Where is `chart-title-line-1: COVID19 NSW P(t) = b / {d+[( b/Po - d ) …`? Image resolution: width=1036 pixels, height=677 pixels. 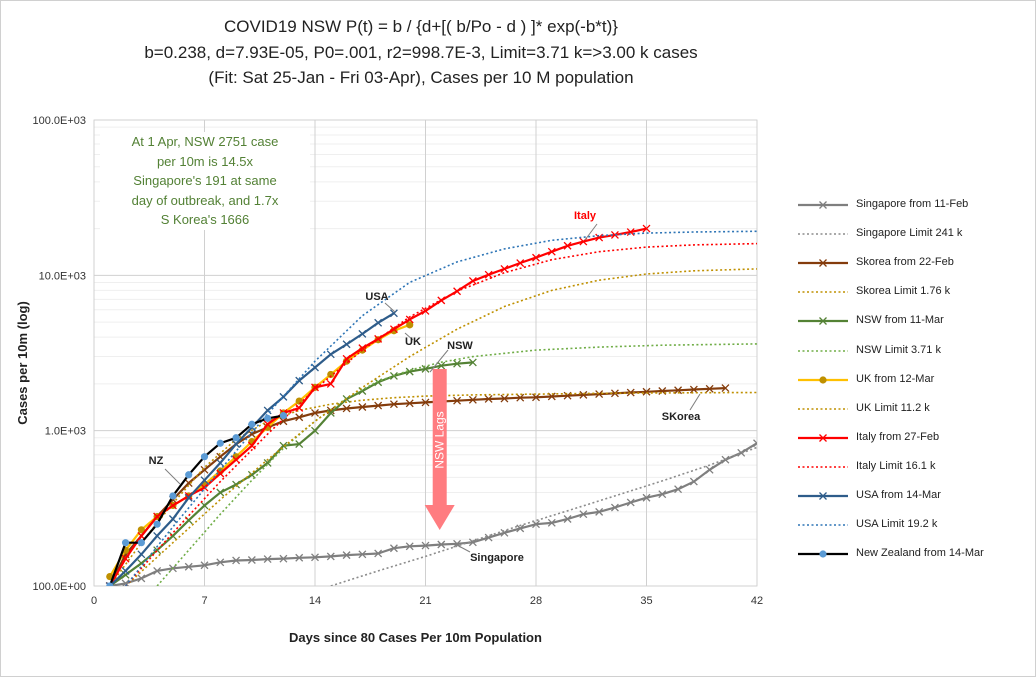 chart-title-line-1: COVID19 NSW P(t) = b / {d+[( b/Po - d ) … is located at coordinates (421, 26).